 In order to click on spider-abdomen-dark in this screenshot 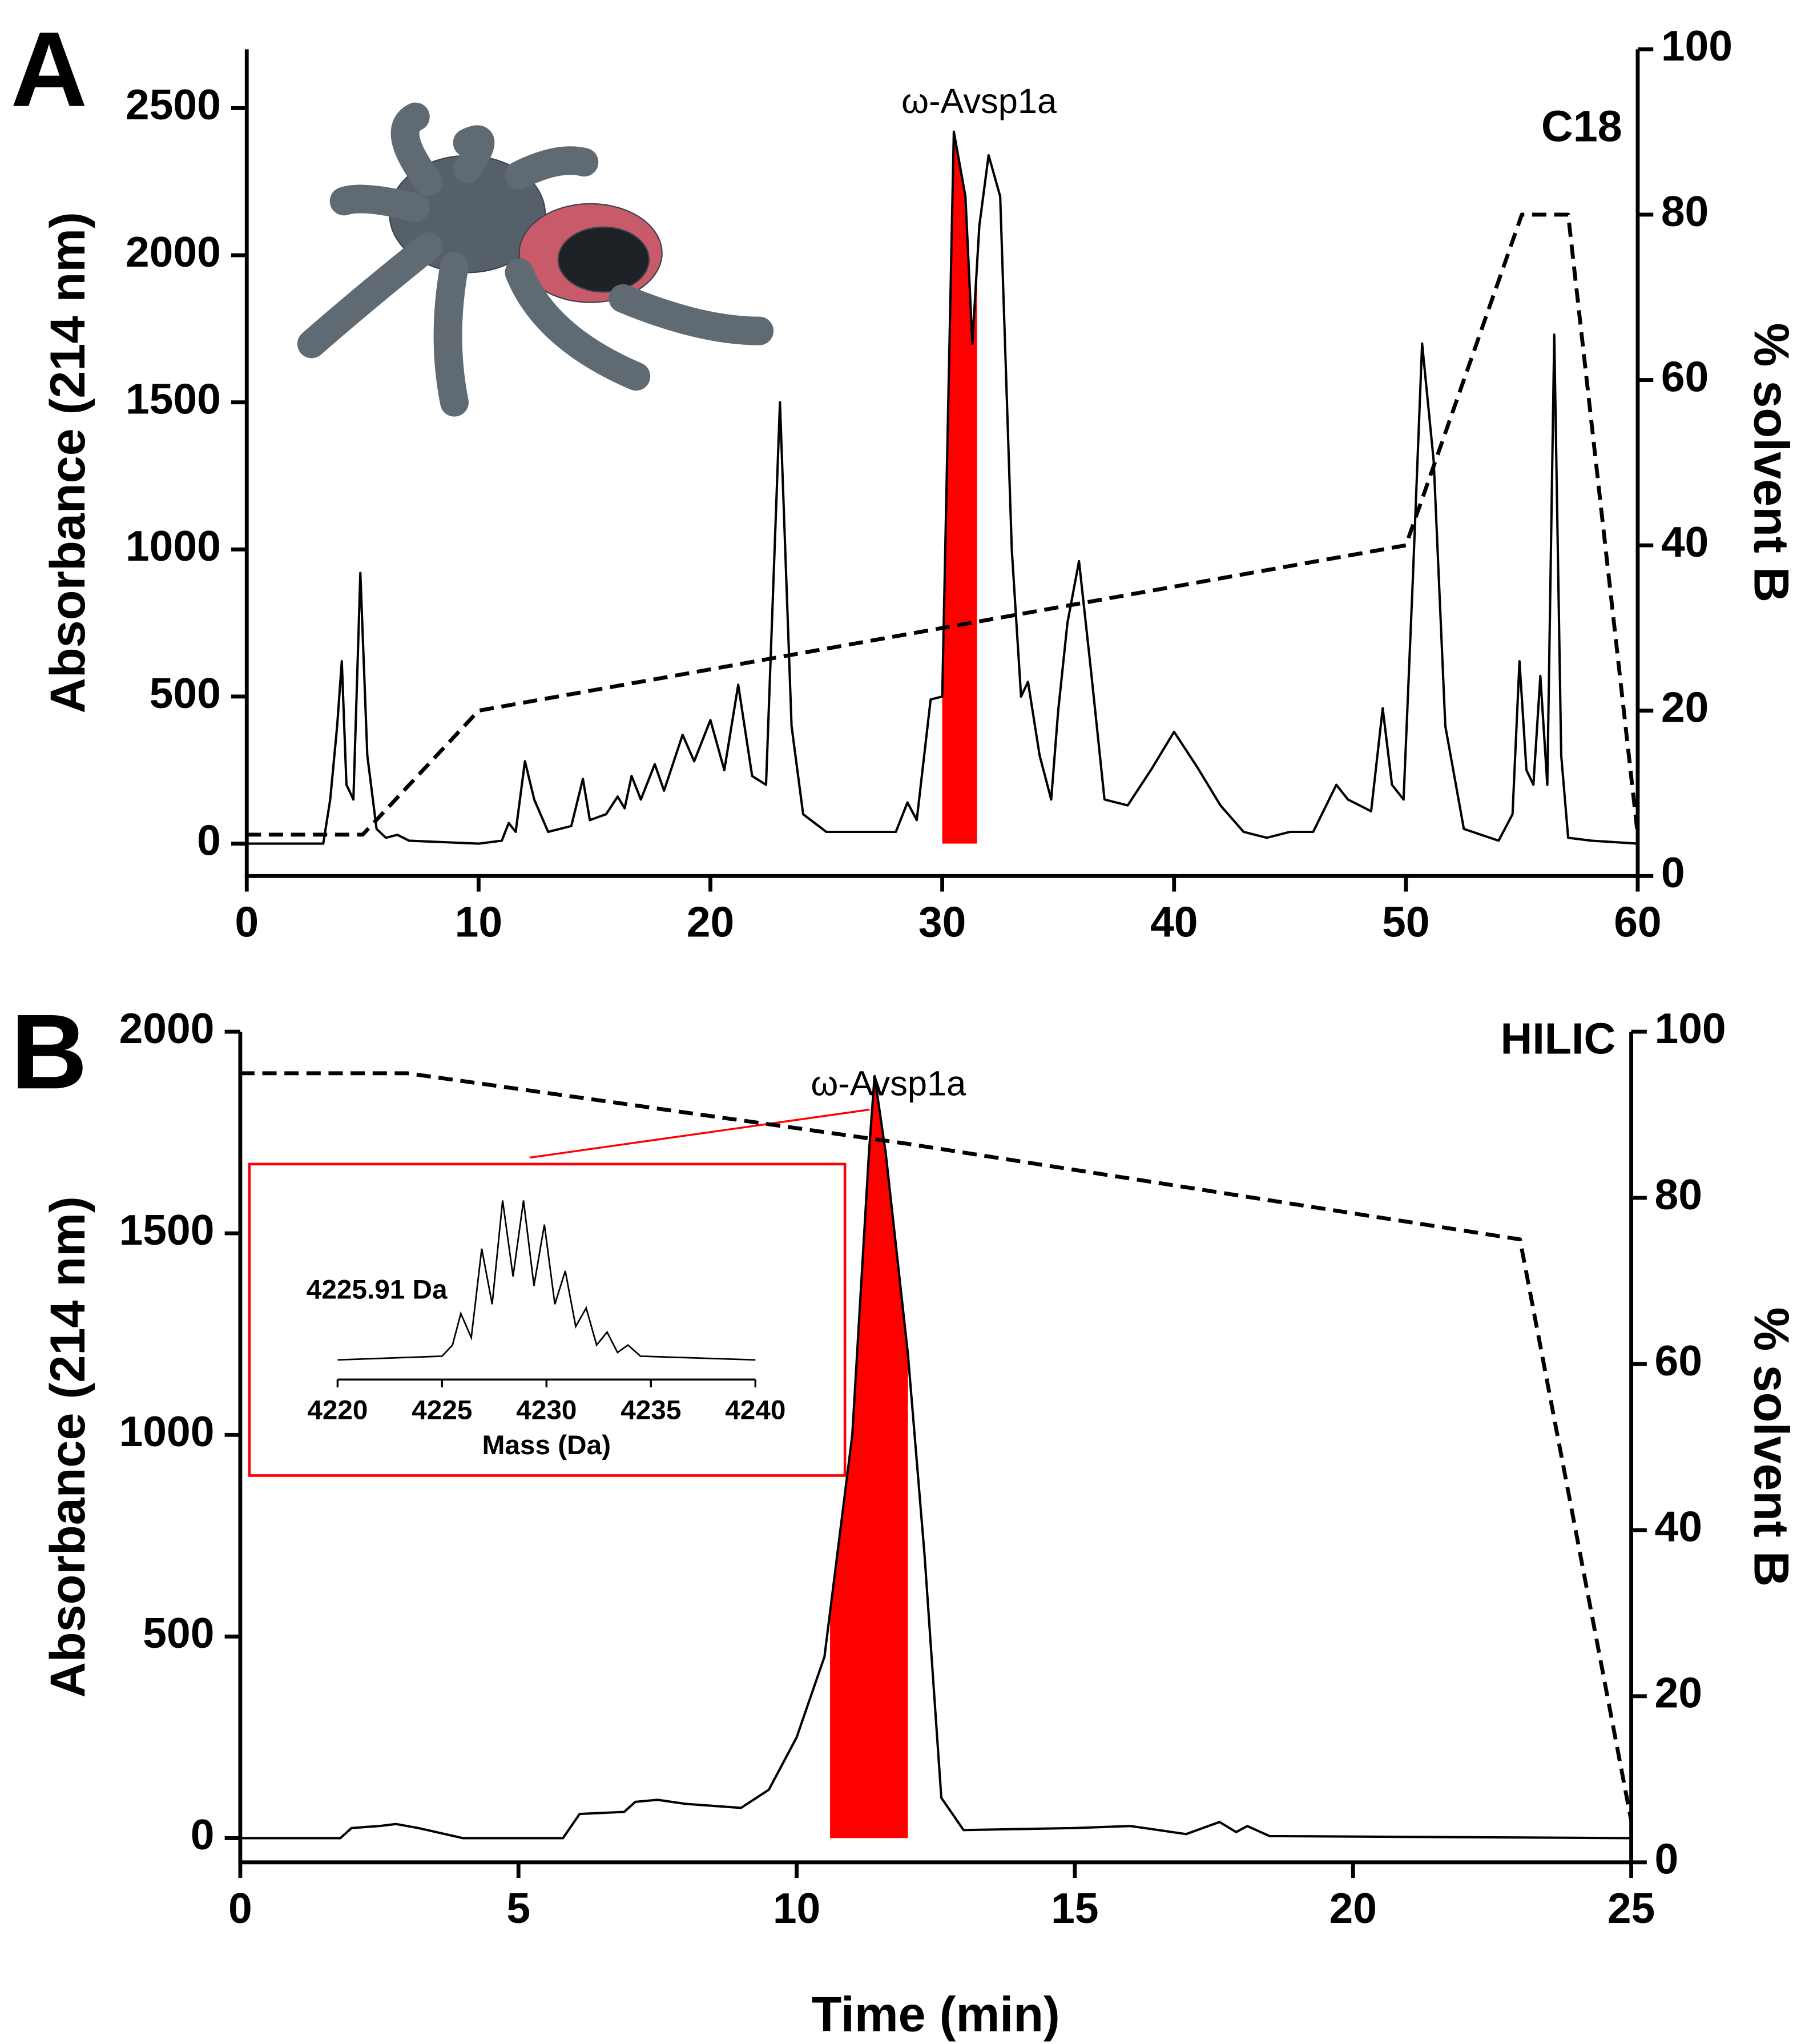, I will do `click(604, 259)`.